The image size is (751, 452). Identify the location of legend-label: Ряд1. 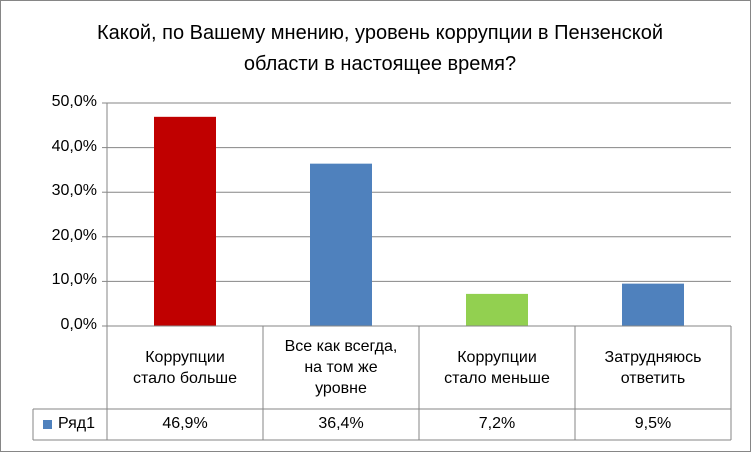
(77, 423).